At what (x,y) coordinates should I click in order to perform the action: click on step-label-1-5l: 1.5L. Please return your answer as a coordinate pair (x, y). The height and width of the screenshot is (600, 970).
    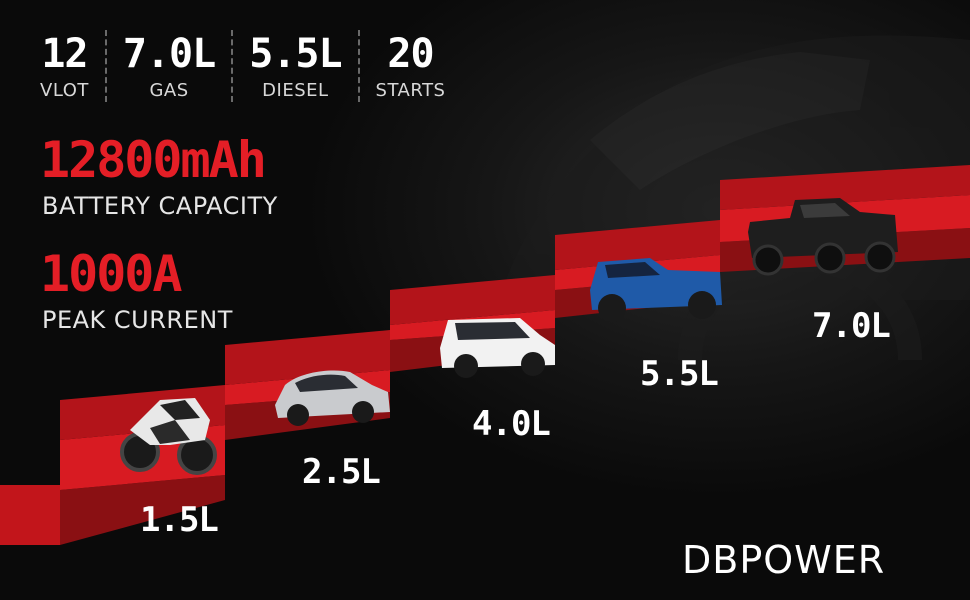
    Looking at the image, I should click on (179, 520).